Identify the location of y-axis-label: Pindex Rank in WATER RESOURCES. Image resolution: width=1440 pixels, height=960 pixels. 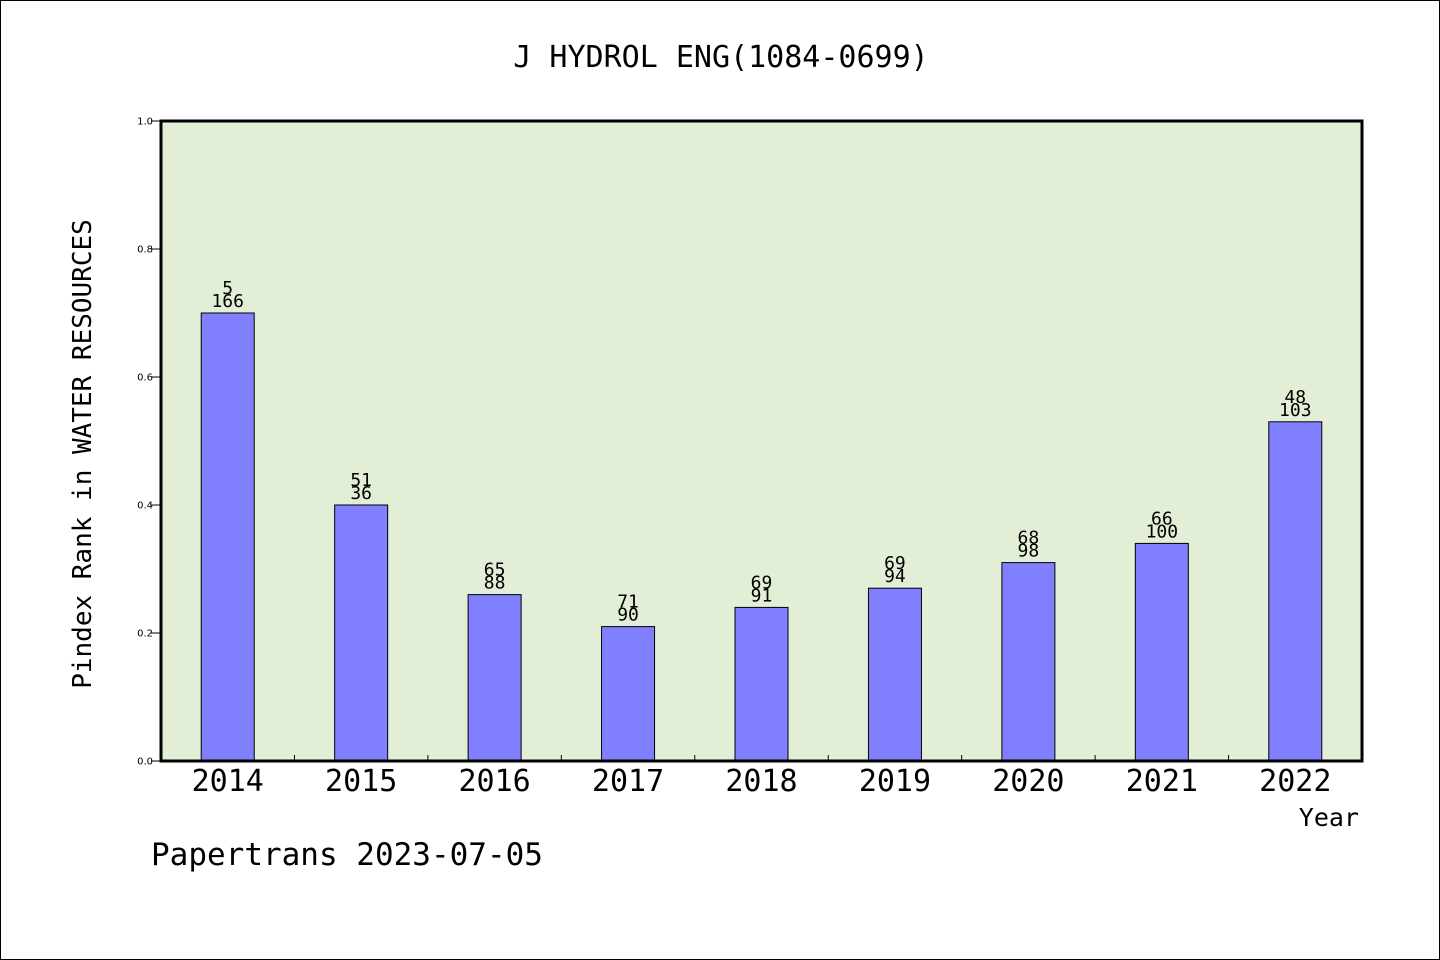
(83, 454).